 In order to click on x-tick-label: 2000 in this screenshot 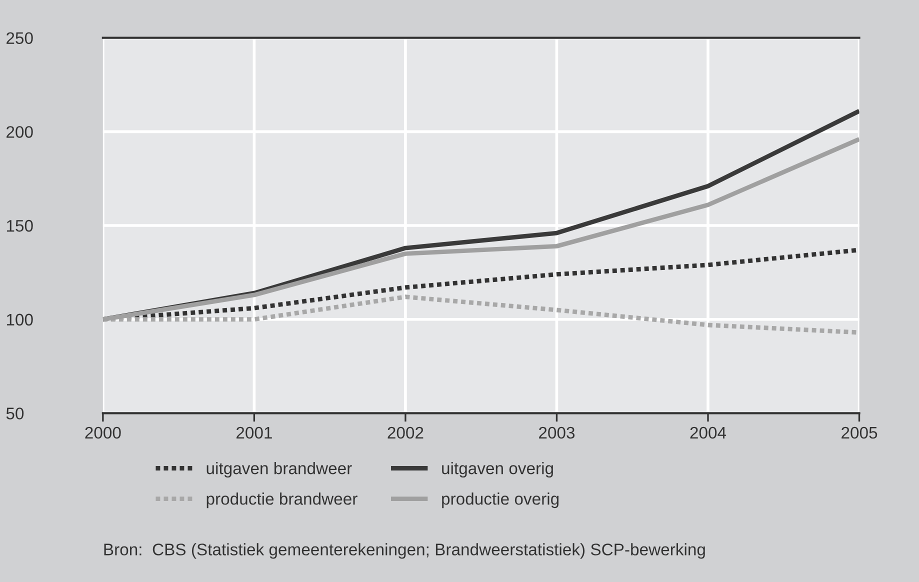, I will do `click(103, 432)`.